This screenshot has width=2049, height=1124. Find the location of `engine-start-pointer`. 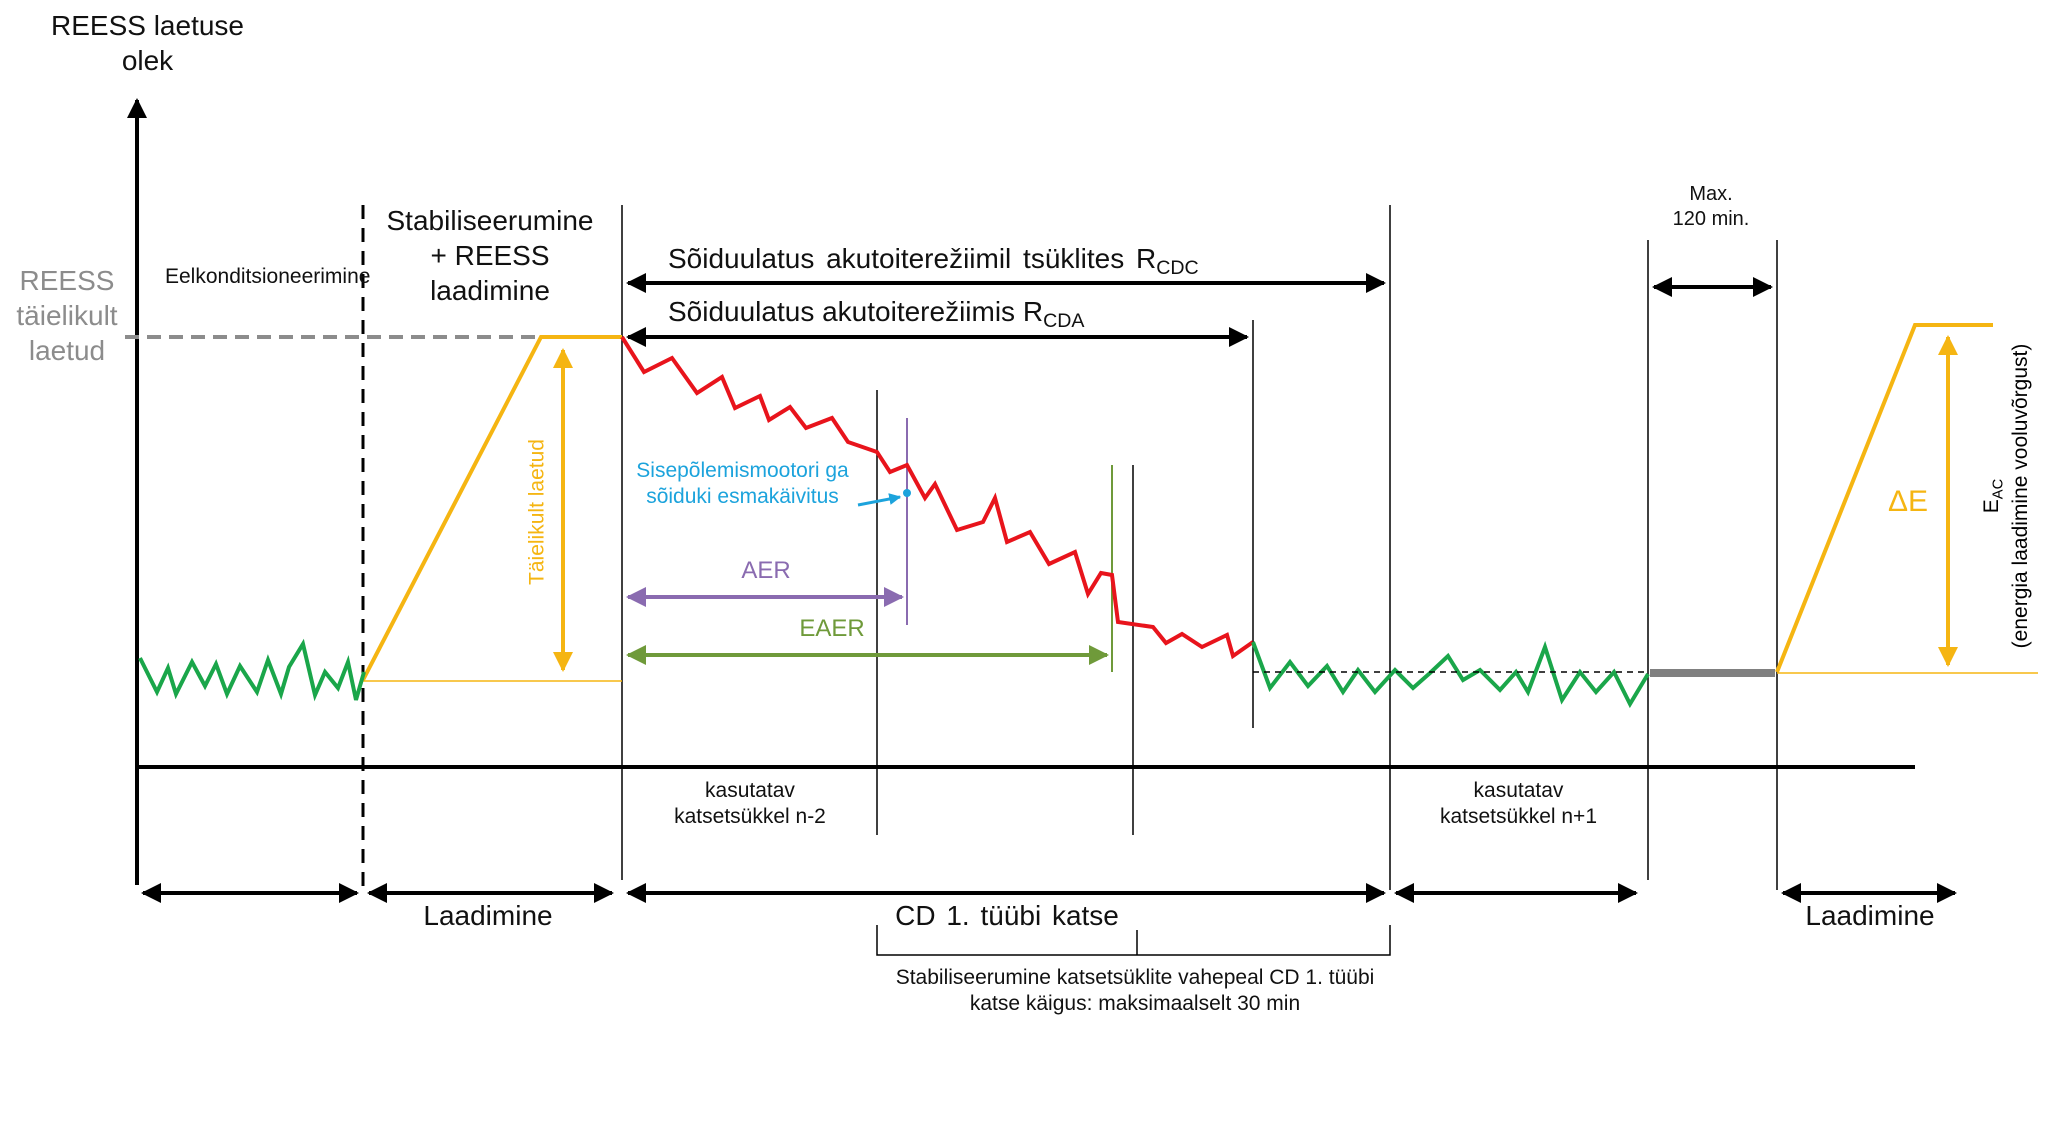

engine-start-pointer is located at coordinates (879, 500).